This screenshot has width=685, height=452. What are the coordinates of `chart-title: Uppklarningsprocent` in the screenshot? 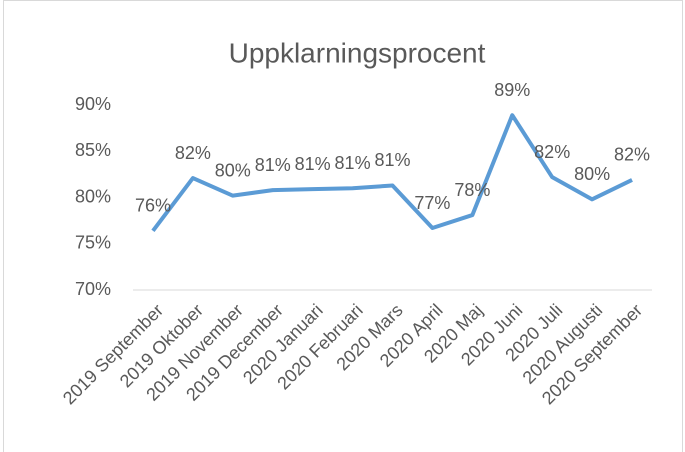 It's located at (357, 52).